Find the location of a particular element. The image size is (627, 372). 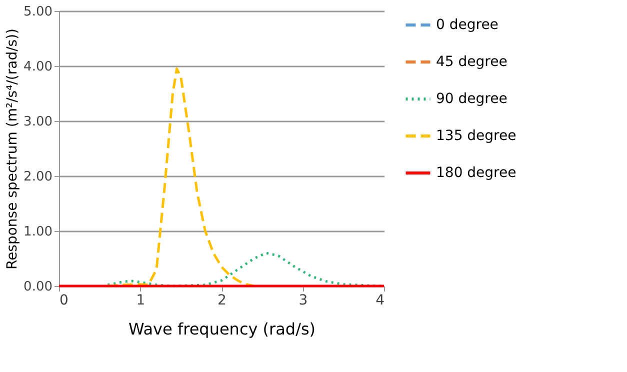

y-tick-label: 4.00 is located at coordinates (38, 67).